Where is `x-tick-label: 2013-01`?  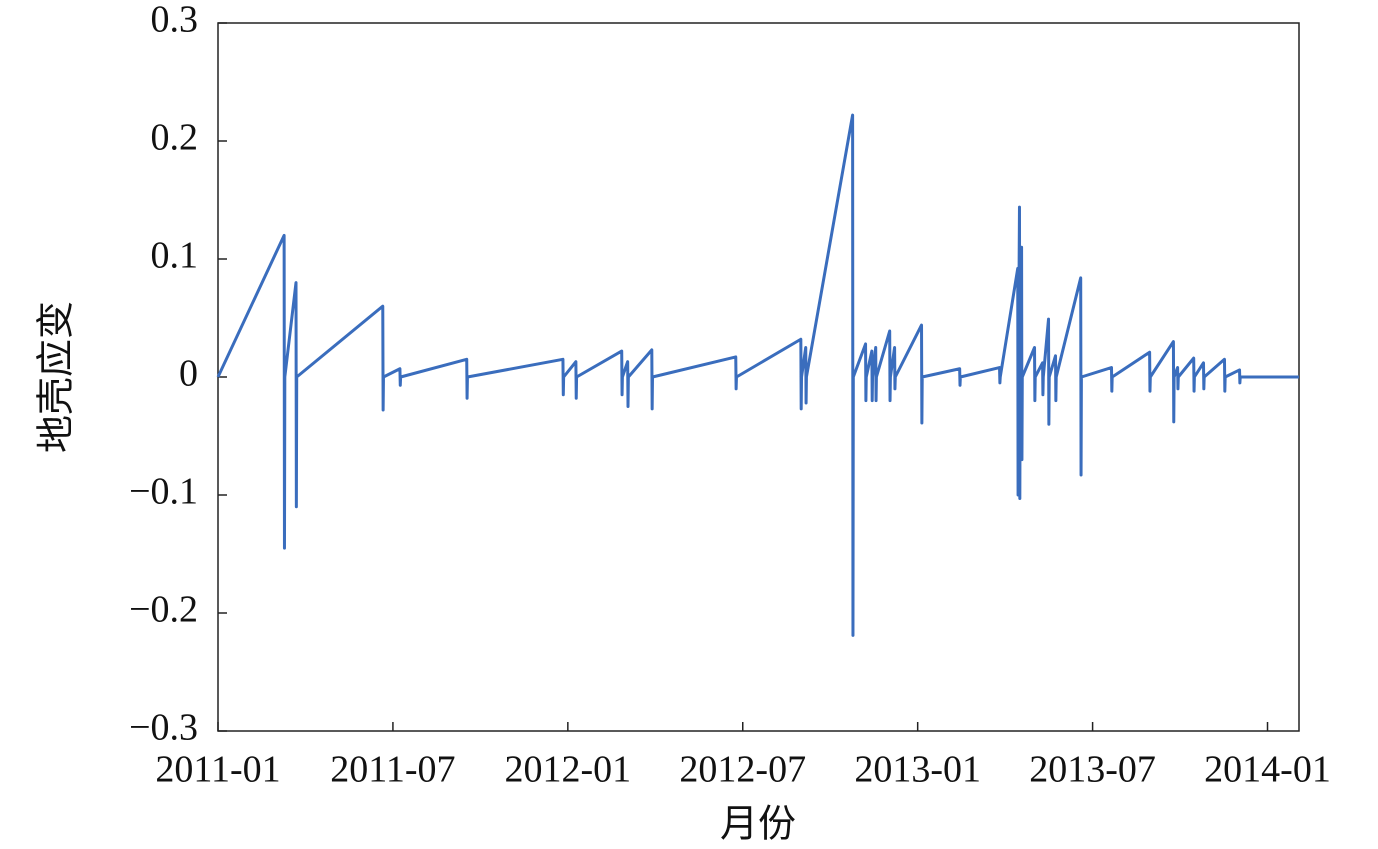
x-tick-label: 2013-01 is located at coordinates (917, 770).